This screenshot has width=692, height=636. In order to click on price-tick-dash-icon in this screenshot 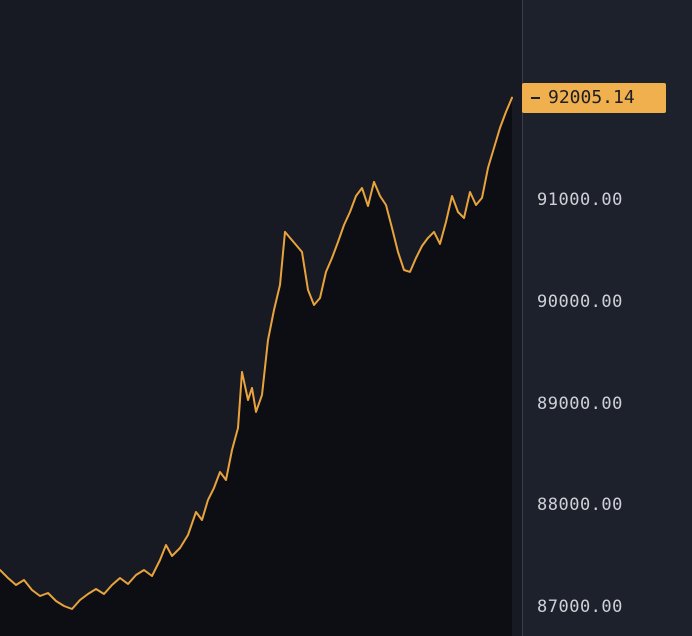, I will do `click(535, 97)`.